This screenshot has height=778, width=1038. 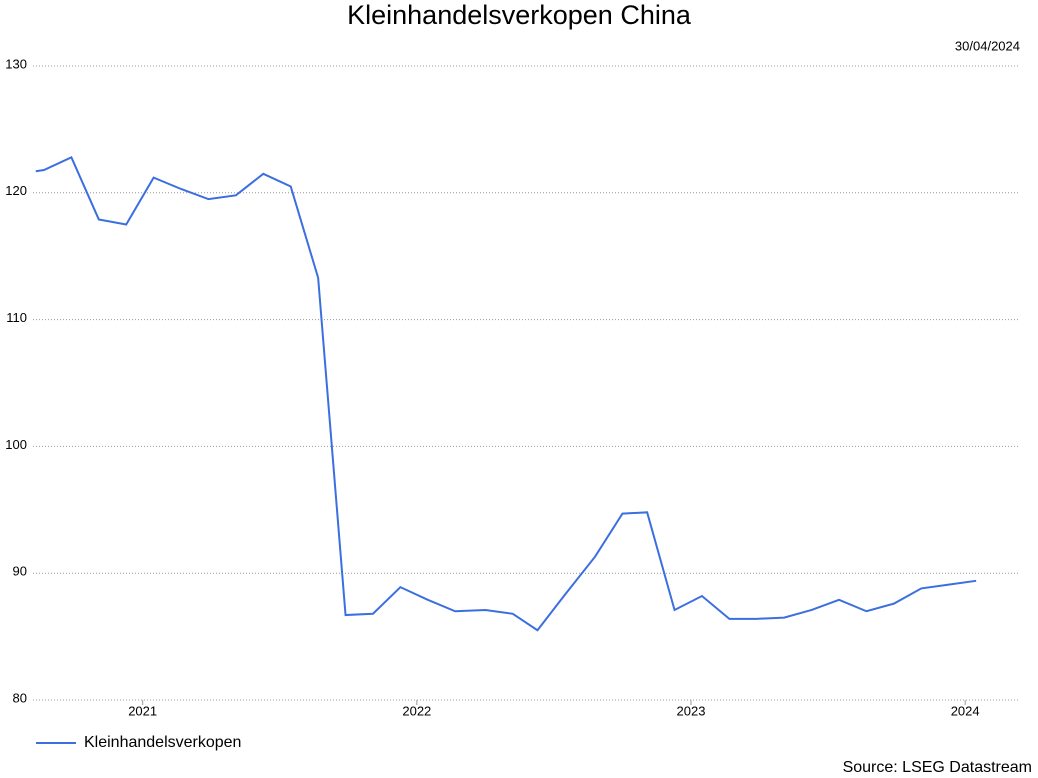 I want to click on y-tick-label: 130, so click(x=16, y=63).